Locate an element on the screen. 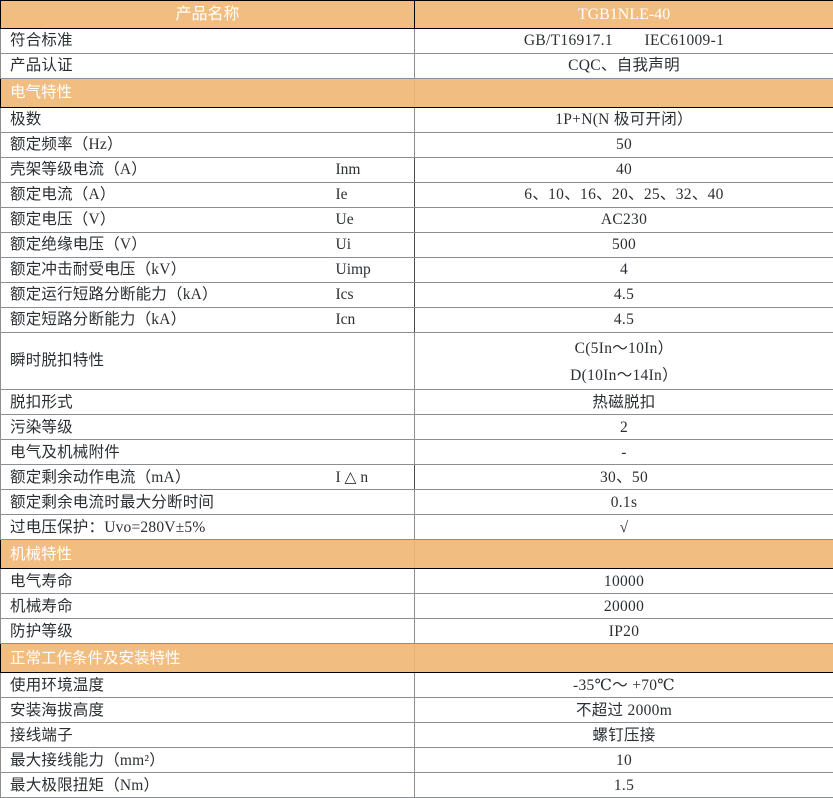 This screenshot has height=798, width=833. table-row: 最大极限扭矩（Nm）1.5 is located at coordinates (417, 785).